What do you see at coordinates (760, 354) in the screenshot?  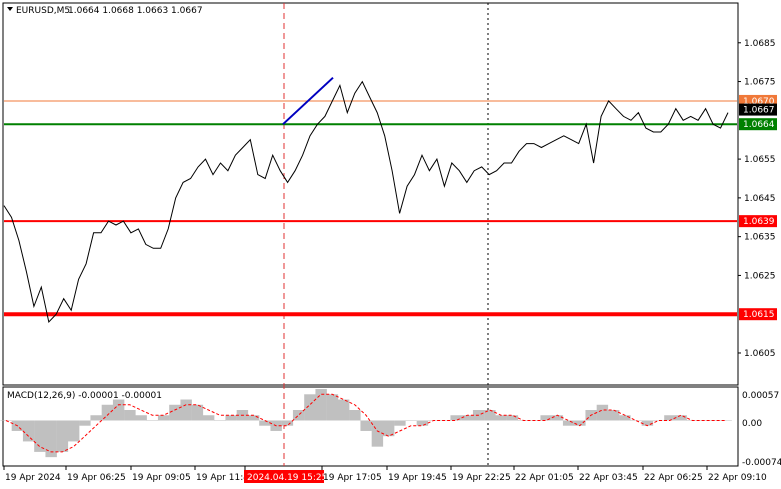 I see `y-tick-label: 1.0605` at bounding box center [760, 354].